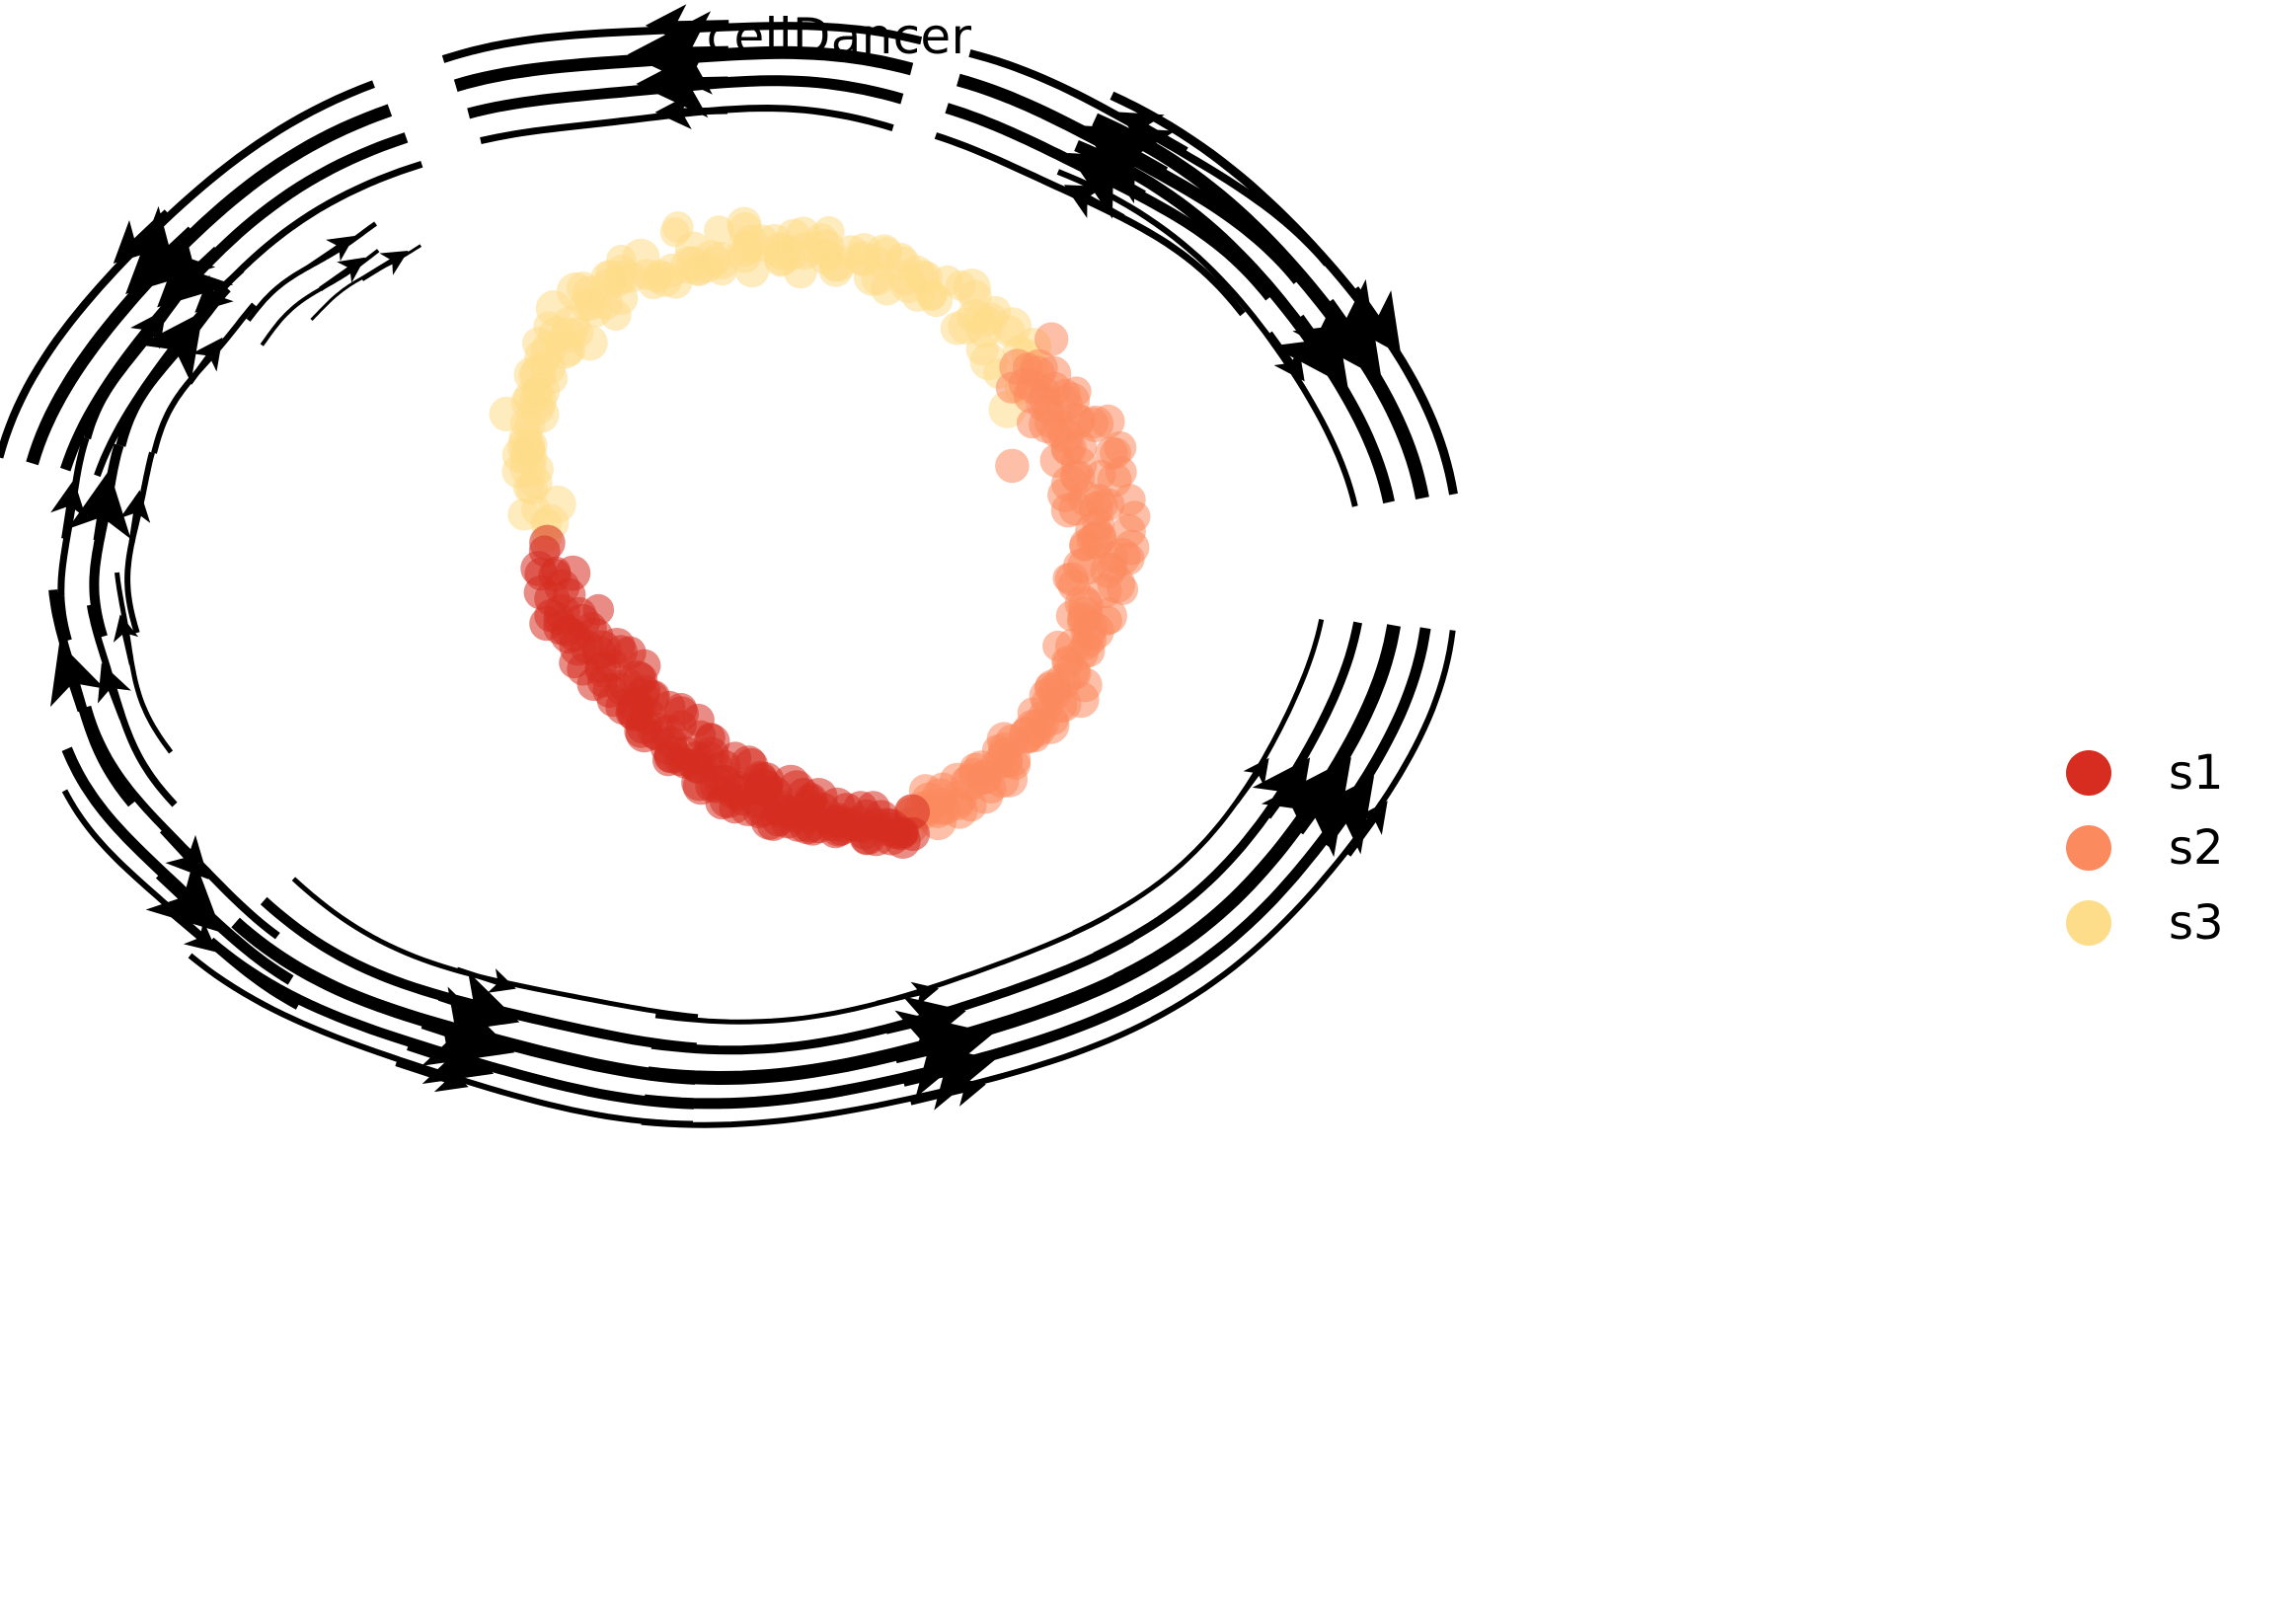 This screenshot has width=2296, height=1612. Describe the element at coordinates (2088, 923) in the screenshot. I see `legend-swatch-s3` at that location.